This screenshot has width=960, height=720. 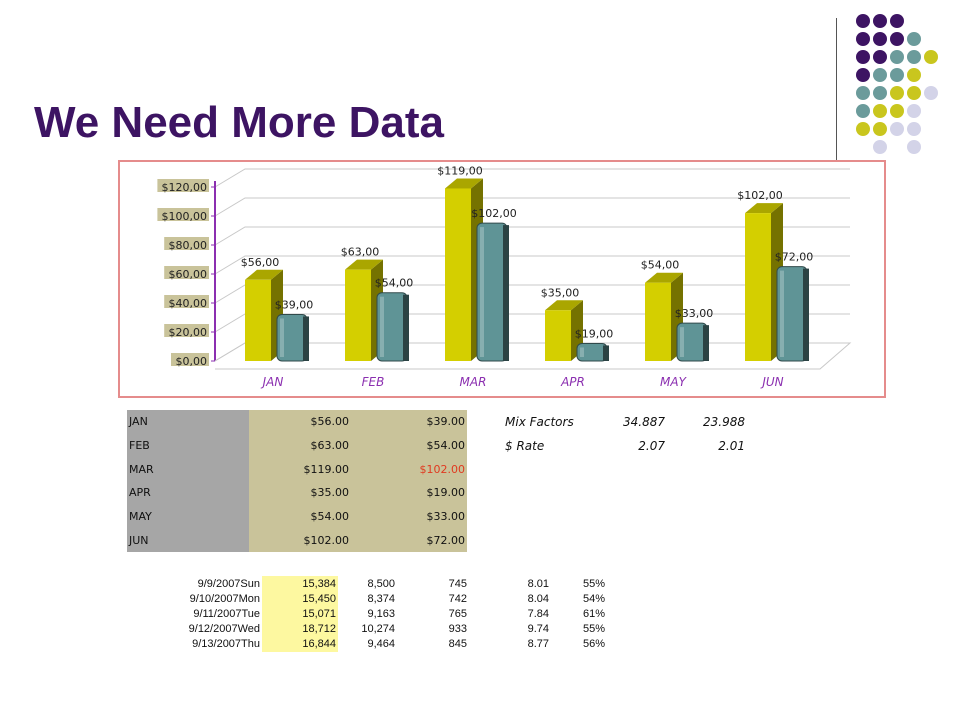 What do you see at coordinates (594, 333) in the screenshot?
I see `data-label: $19,00` at bounding box center [594, 333].